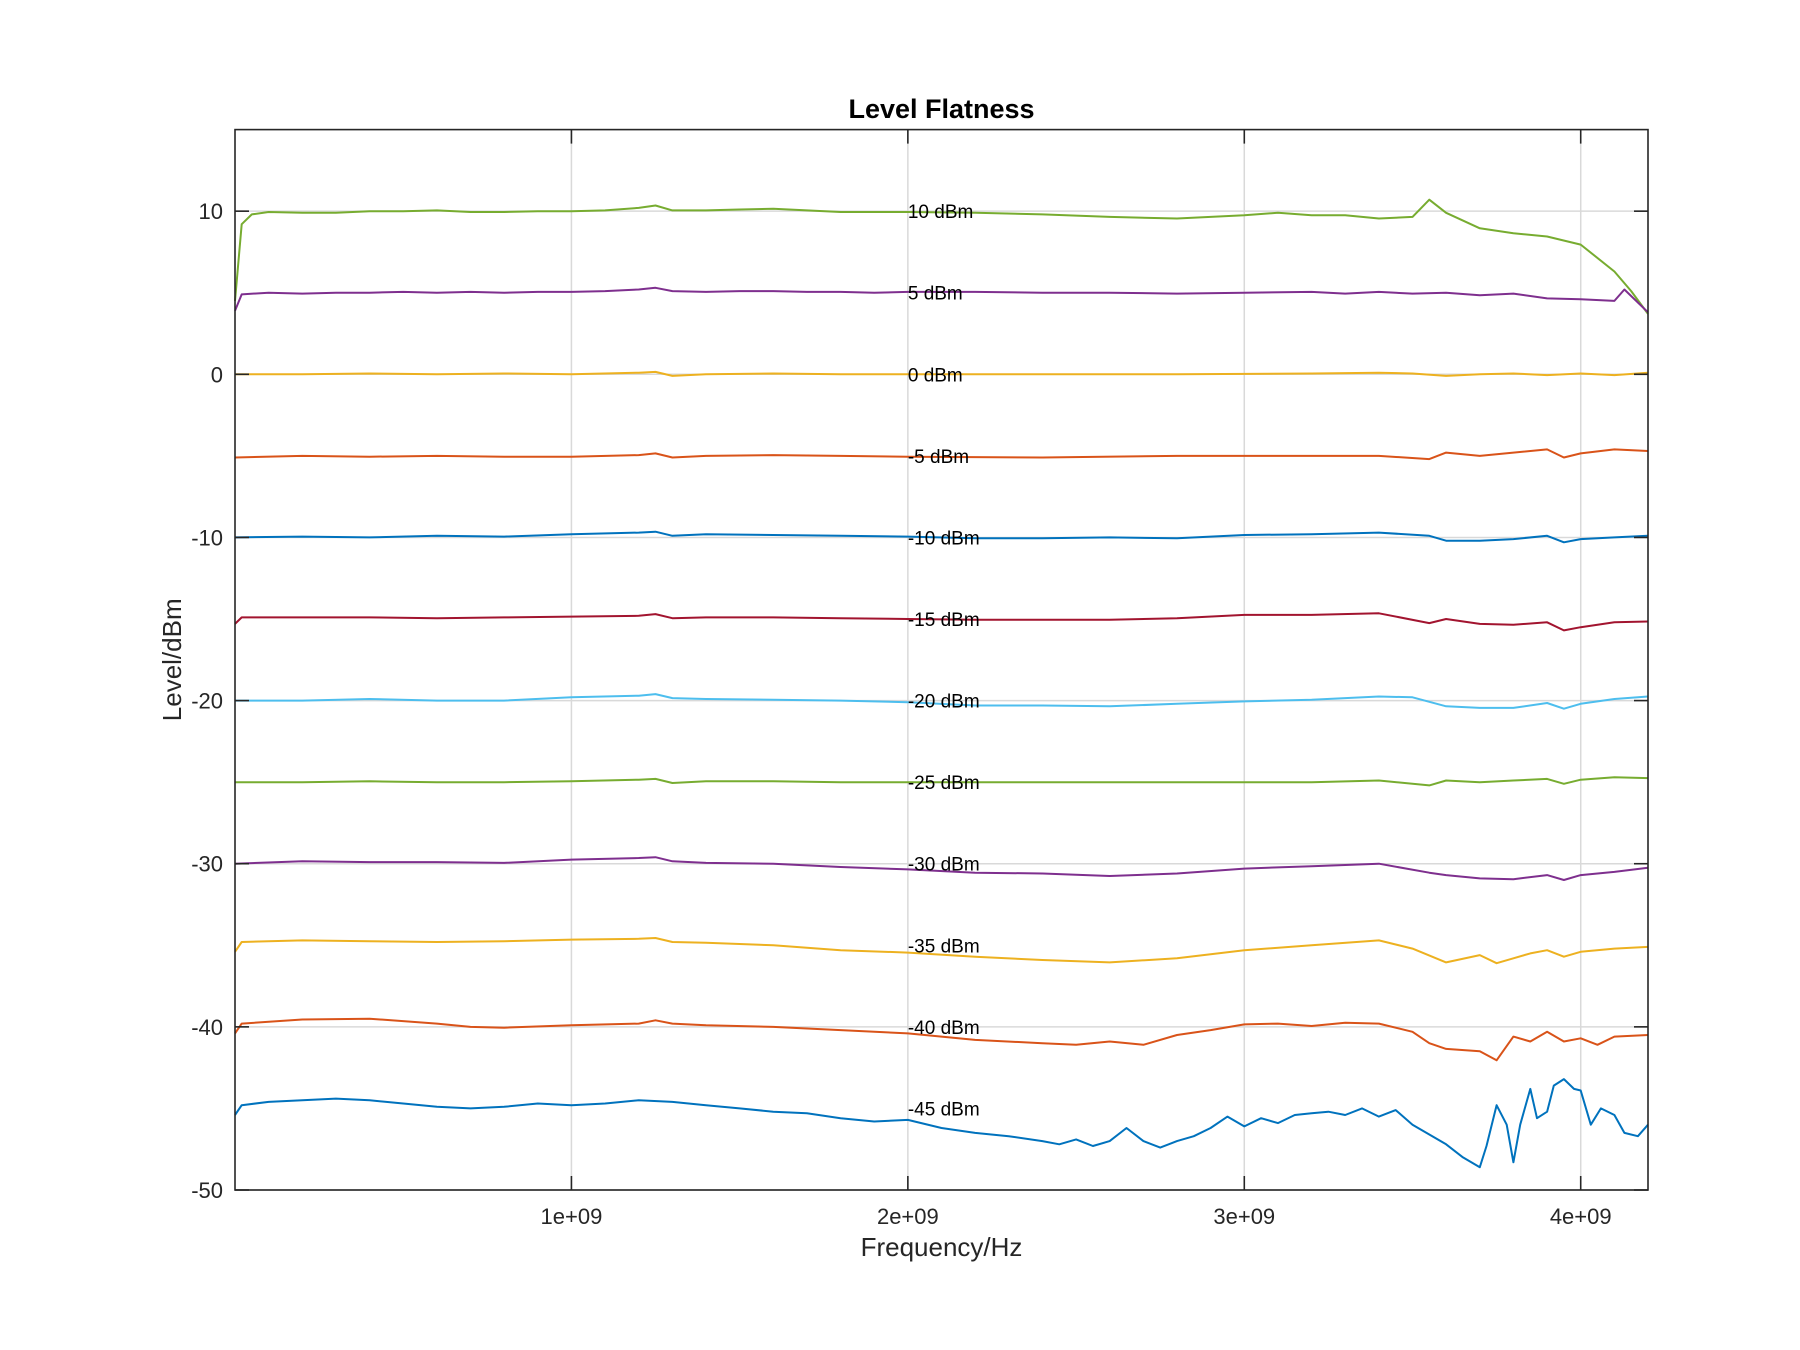 The height and width of the screenshot is (1350, 1800). I want to click on series-line--10-dbm, so click(941, 537).